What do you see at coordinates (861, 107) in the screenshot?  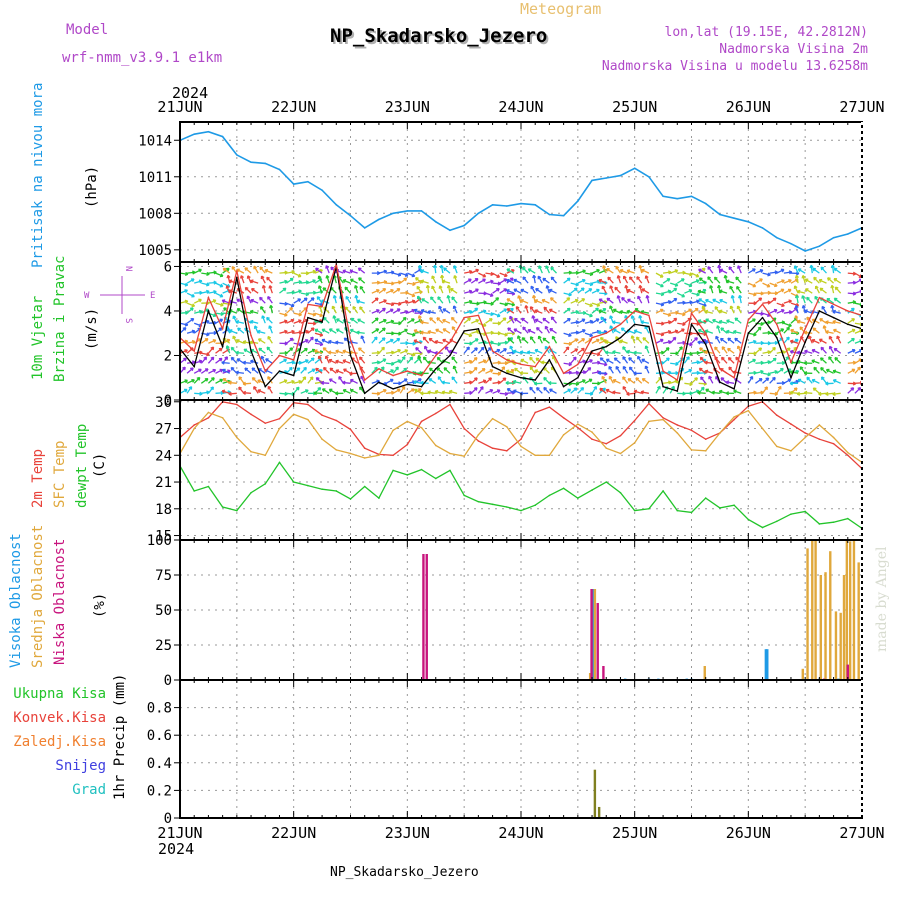 I see `top-day-label: 27JUN` at bounding box center [861, 107].